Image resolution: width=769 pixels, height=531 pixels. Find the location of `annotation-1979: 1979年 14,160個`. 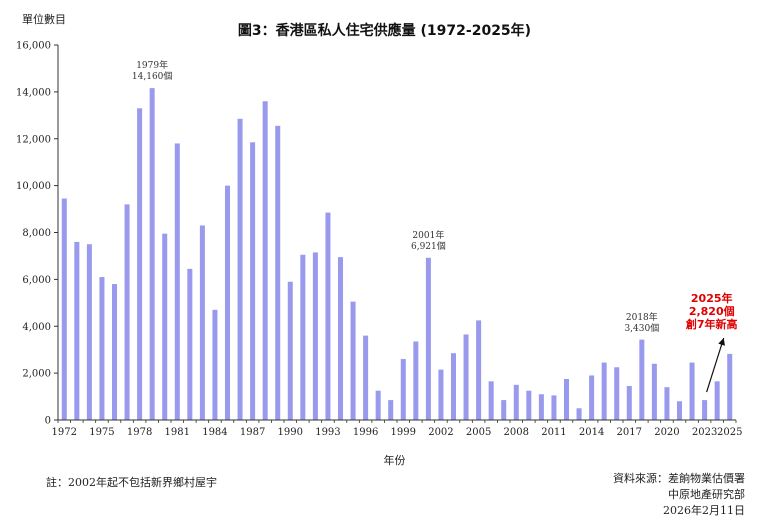

annotation-1979: 1979年 14,160個 is located at coordinates (152, 72).